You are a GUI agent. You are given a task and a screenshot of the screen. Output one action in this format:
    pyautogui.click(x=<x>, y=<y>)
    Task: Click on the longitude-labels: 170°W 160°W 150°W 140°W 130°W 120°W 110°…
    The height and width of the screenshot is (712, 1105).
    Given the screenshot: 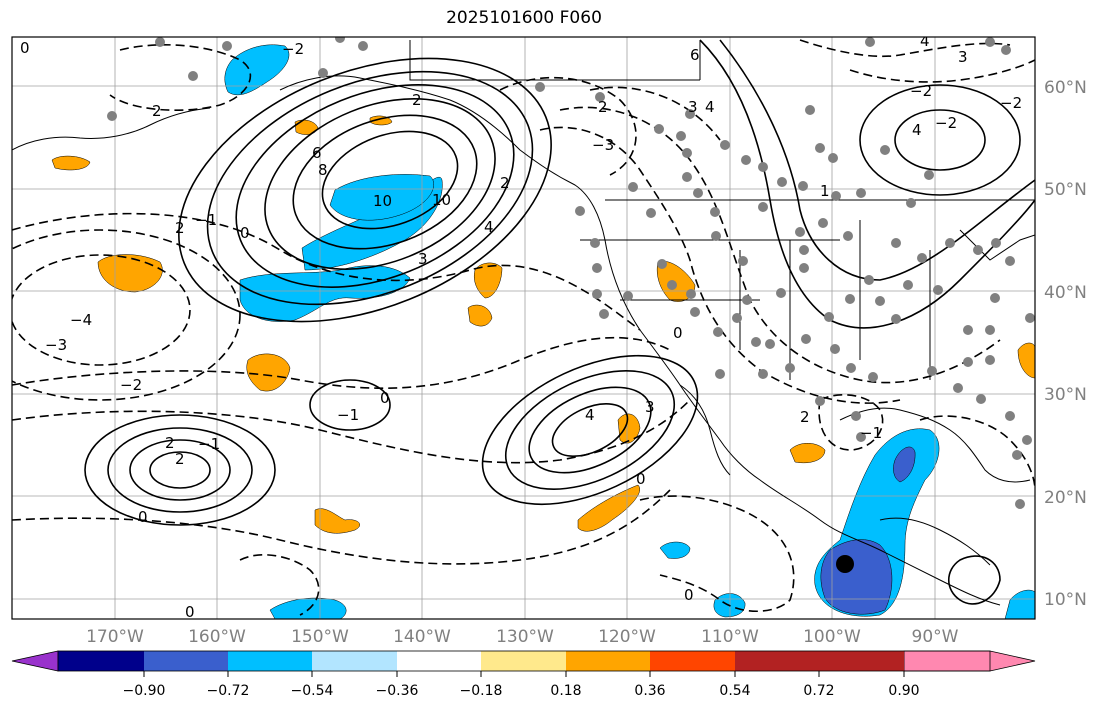 What is the action you would take?
    pyautogui.click(x=522, y=637)
    